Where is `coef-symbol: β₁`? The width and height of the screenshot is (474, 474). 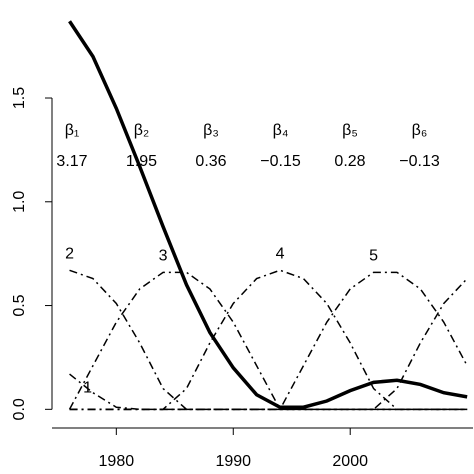
coef-symbol: β₁ is located at coordinates (72, 130).